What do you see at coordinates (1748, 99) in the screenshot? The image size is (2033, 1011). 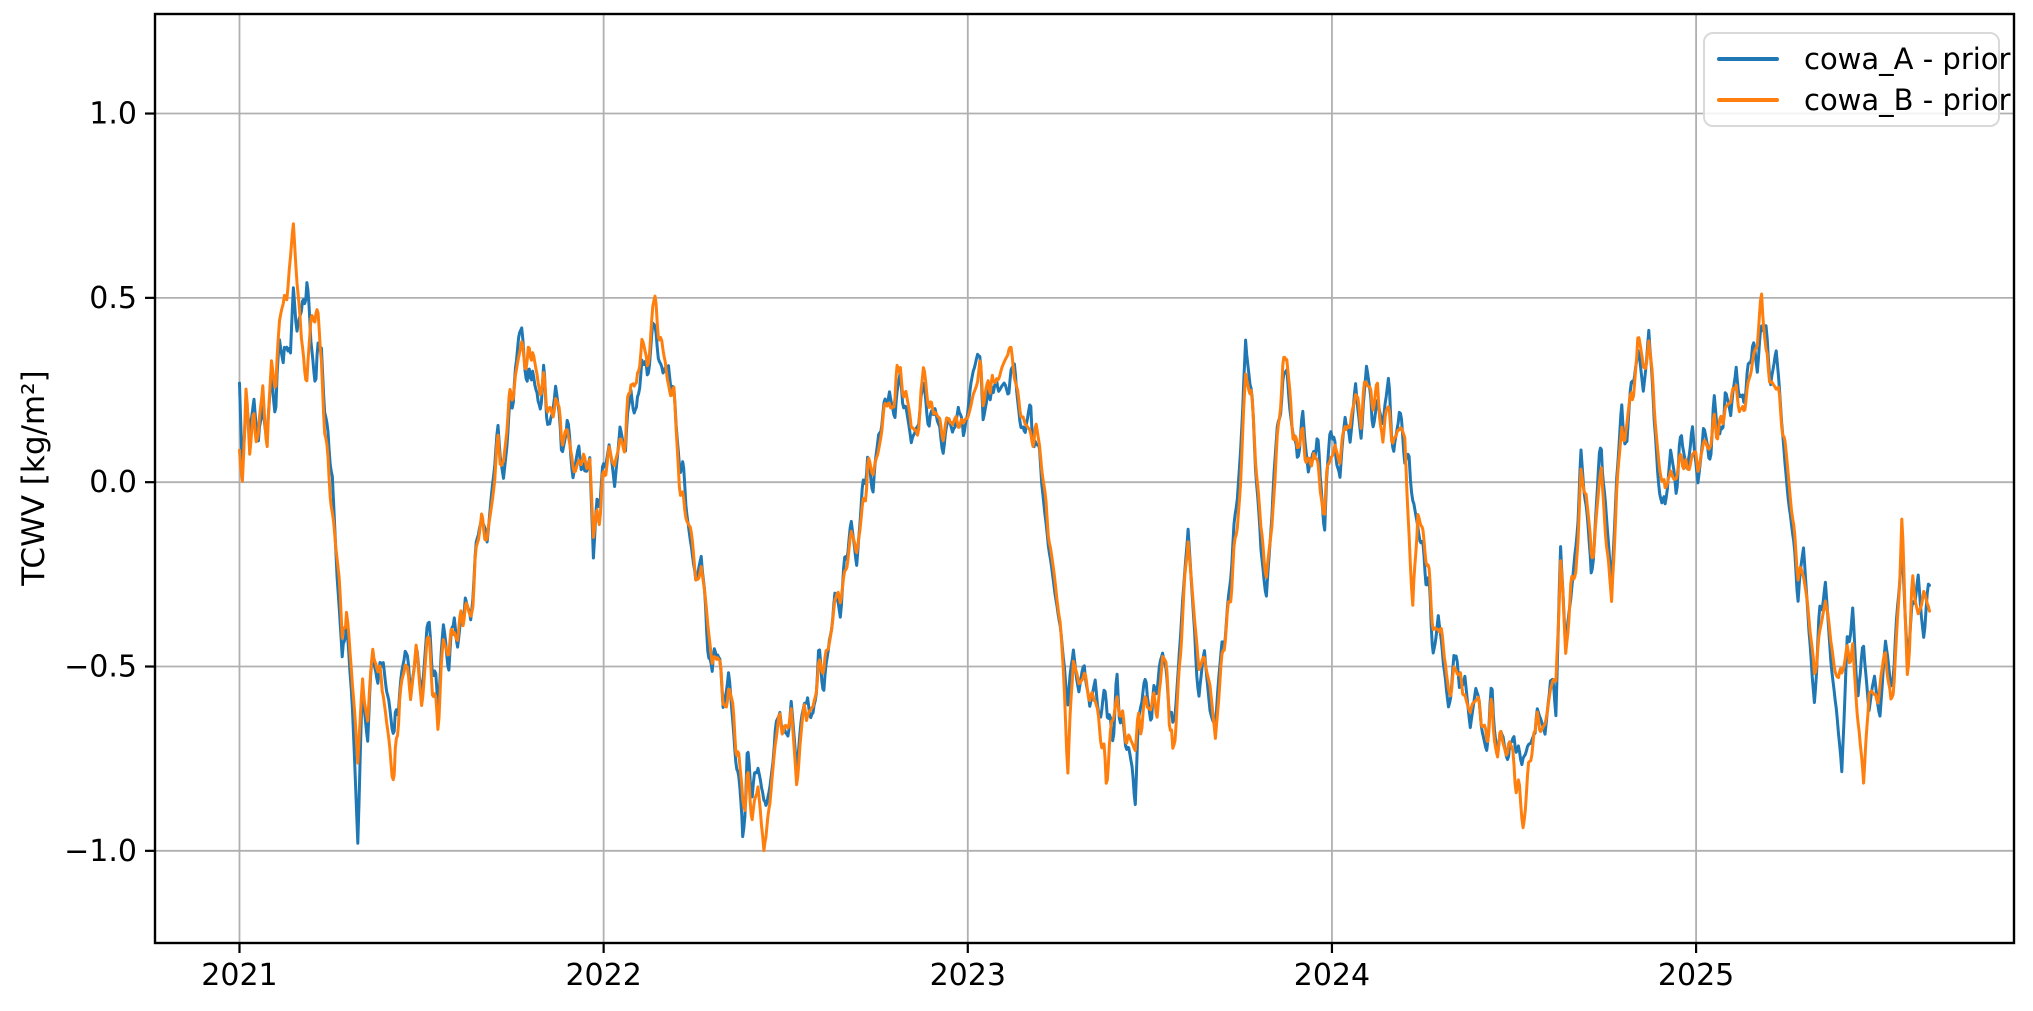 I see `legend-line-swatch-orange` at bounding box center [1748, 99].